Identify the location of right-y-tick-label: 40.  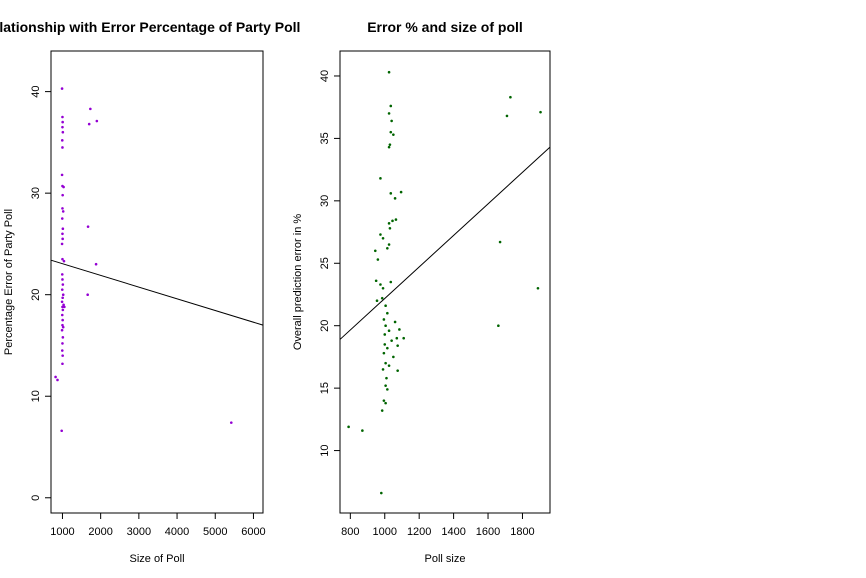
(325, 76).